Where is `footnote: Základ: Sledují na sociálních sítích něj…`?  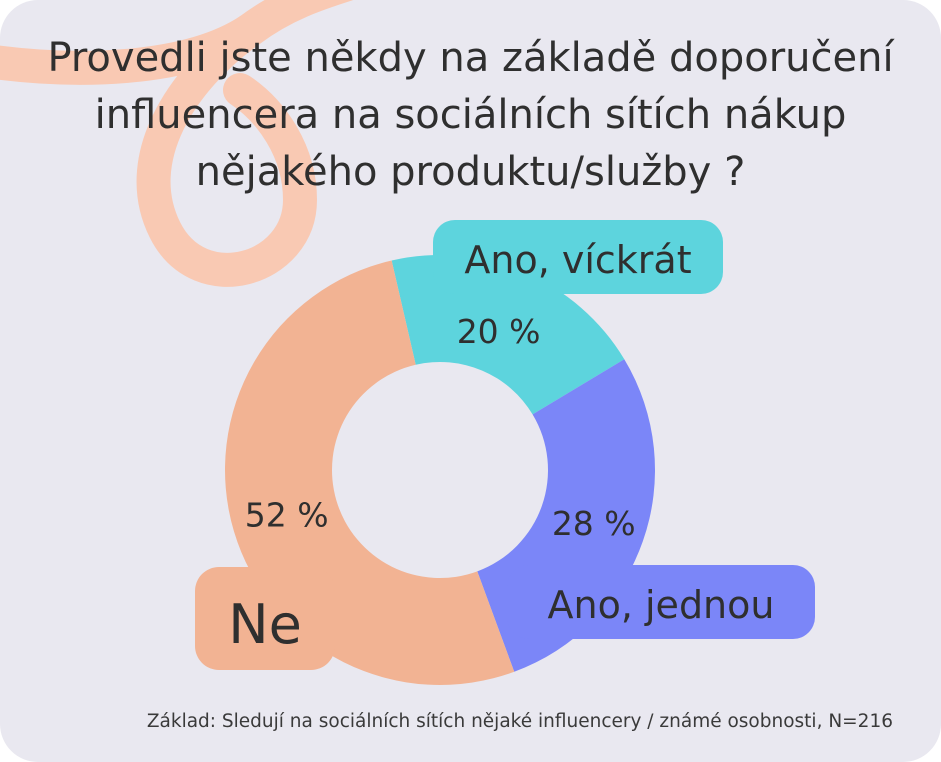 footnote: Základ: Sledují na sociálních sítích něj… is located at coordinates (519, 721).